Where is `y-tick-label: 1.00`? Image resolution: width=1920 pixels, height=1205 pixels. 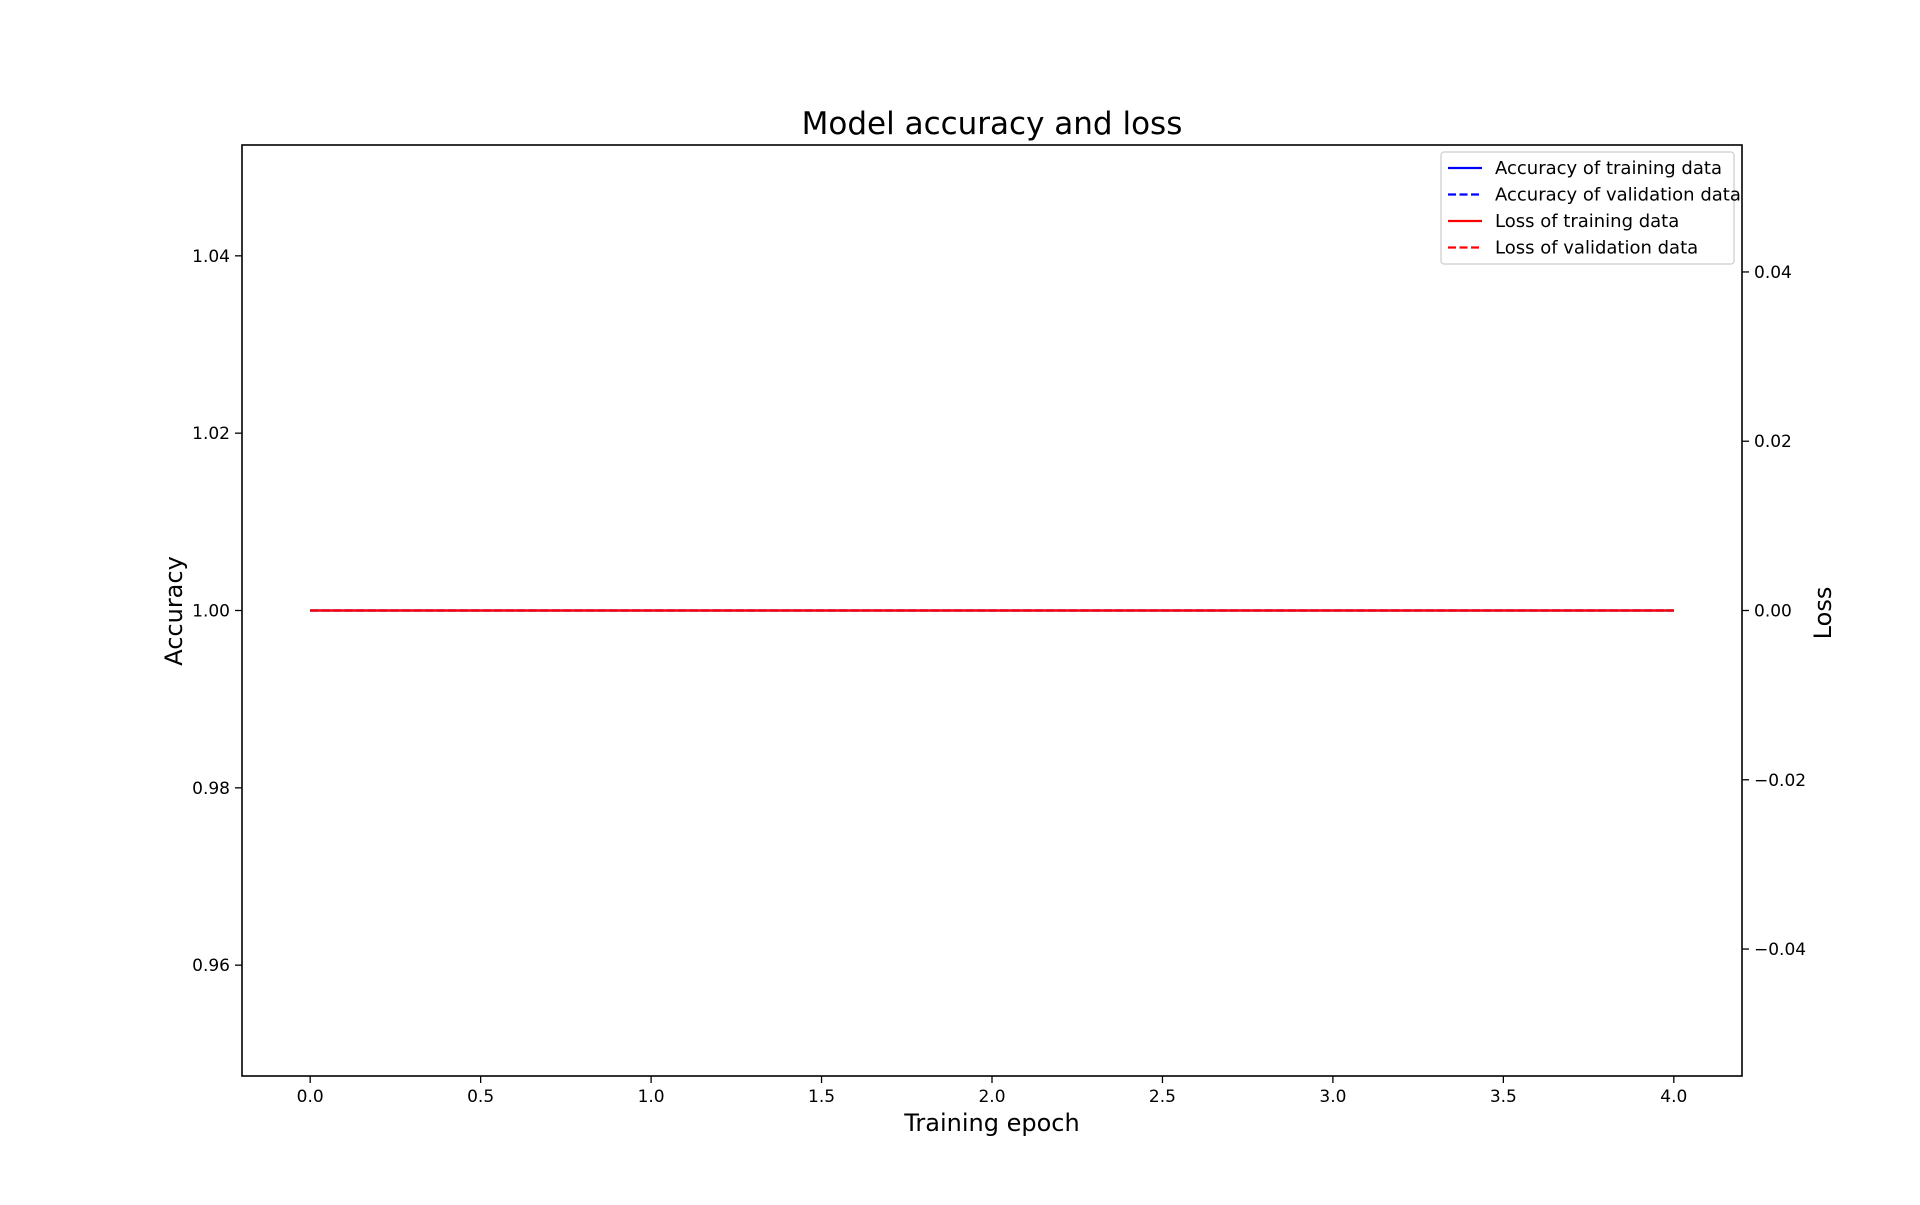
y-tick-label: 1.00 is located at coordinates (211, 612).